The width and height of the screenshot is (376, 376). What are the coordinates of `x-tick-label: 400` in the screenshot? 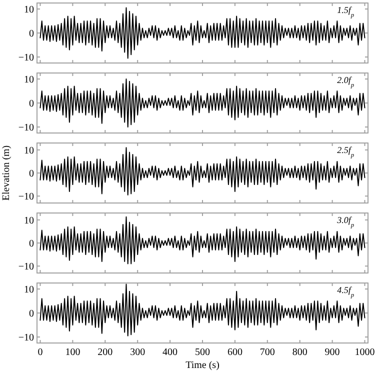 It's located at (170, 352).